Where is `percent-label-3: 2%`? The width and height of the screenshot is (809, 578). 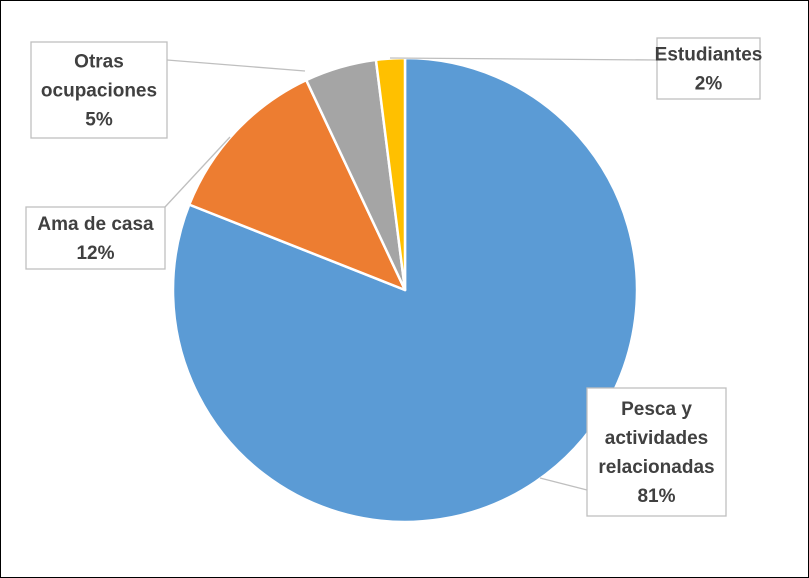 percent-label-3: 2% is located at coordinates (709, 84).